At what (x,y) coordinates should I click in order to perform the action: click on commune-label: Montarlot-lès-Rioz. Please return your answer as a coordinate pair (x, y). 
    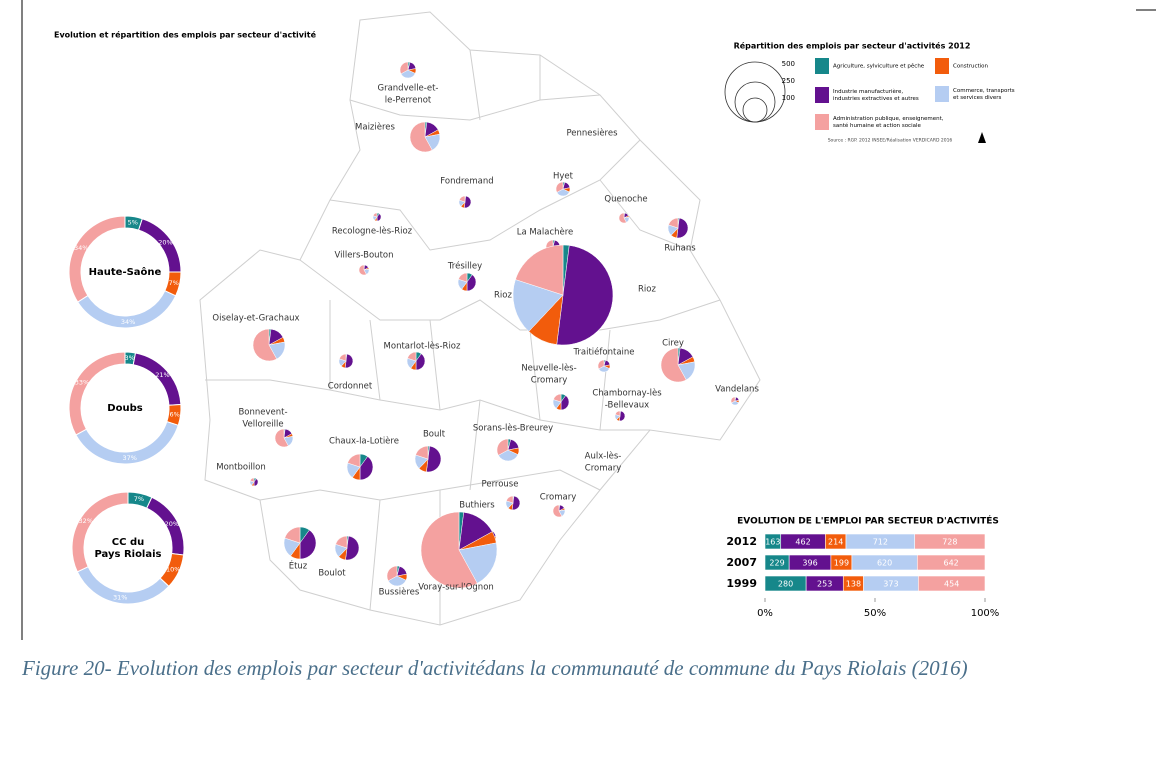
    Looking at the image, I should click on (422, 346).